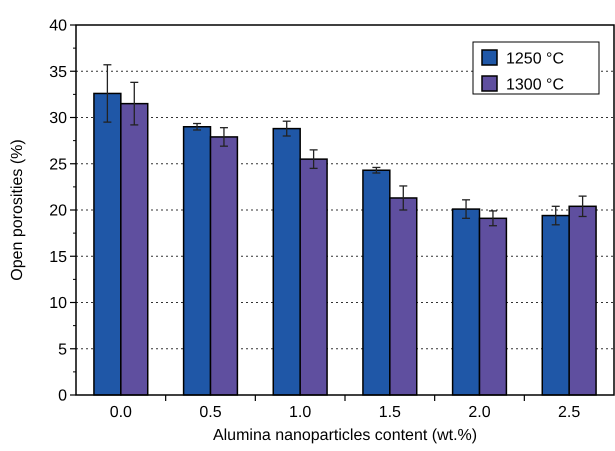 This screenshot has height=451, width=615. I want to click on x-axis-title: Alumina nanoparticles content (wt.%), so click(345, 435).